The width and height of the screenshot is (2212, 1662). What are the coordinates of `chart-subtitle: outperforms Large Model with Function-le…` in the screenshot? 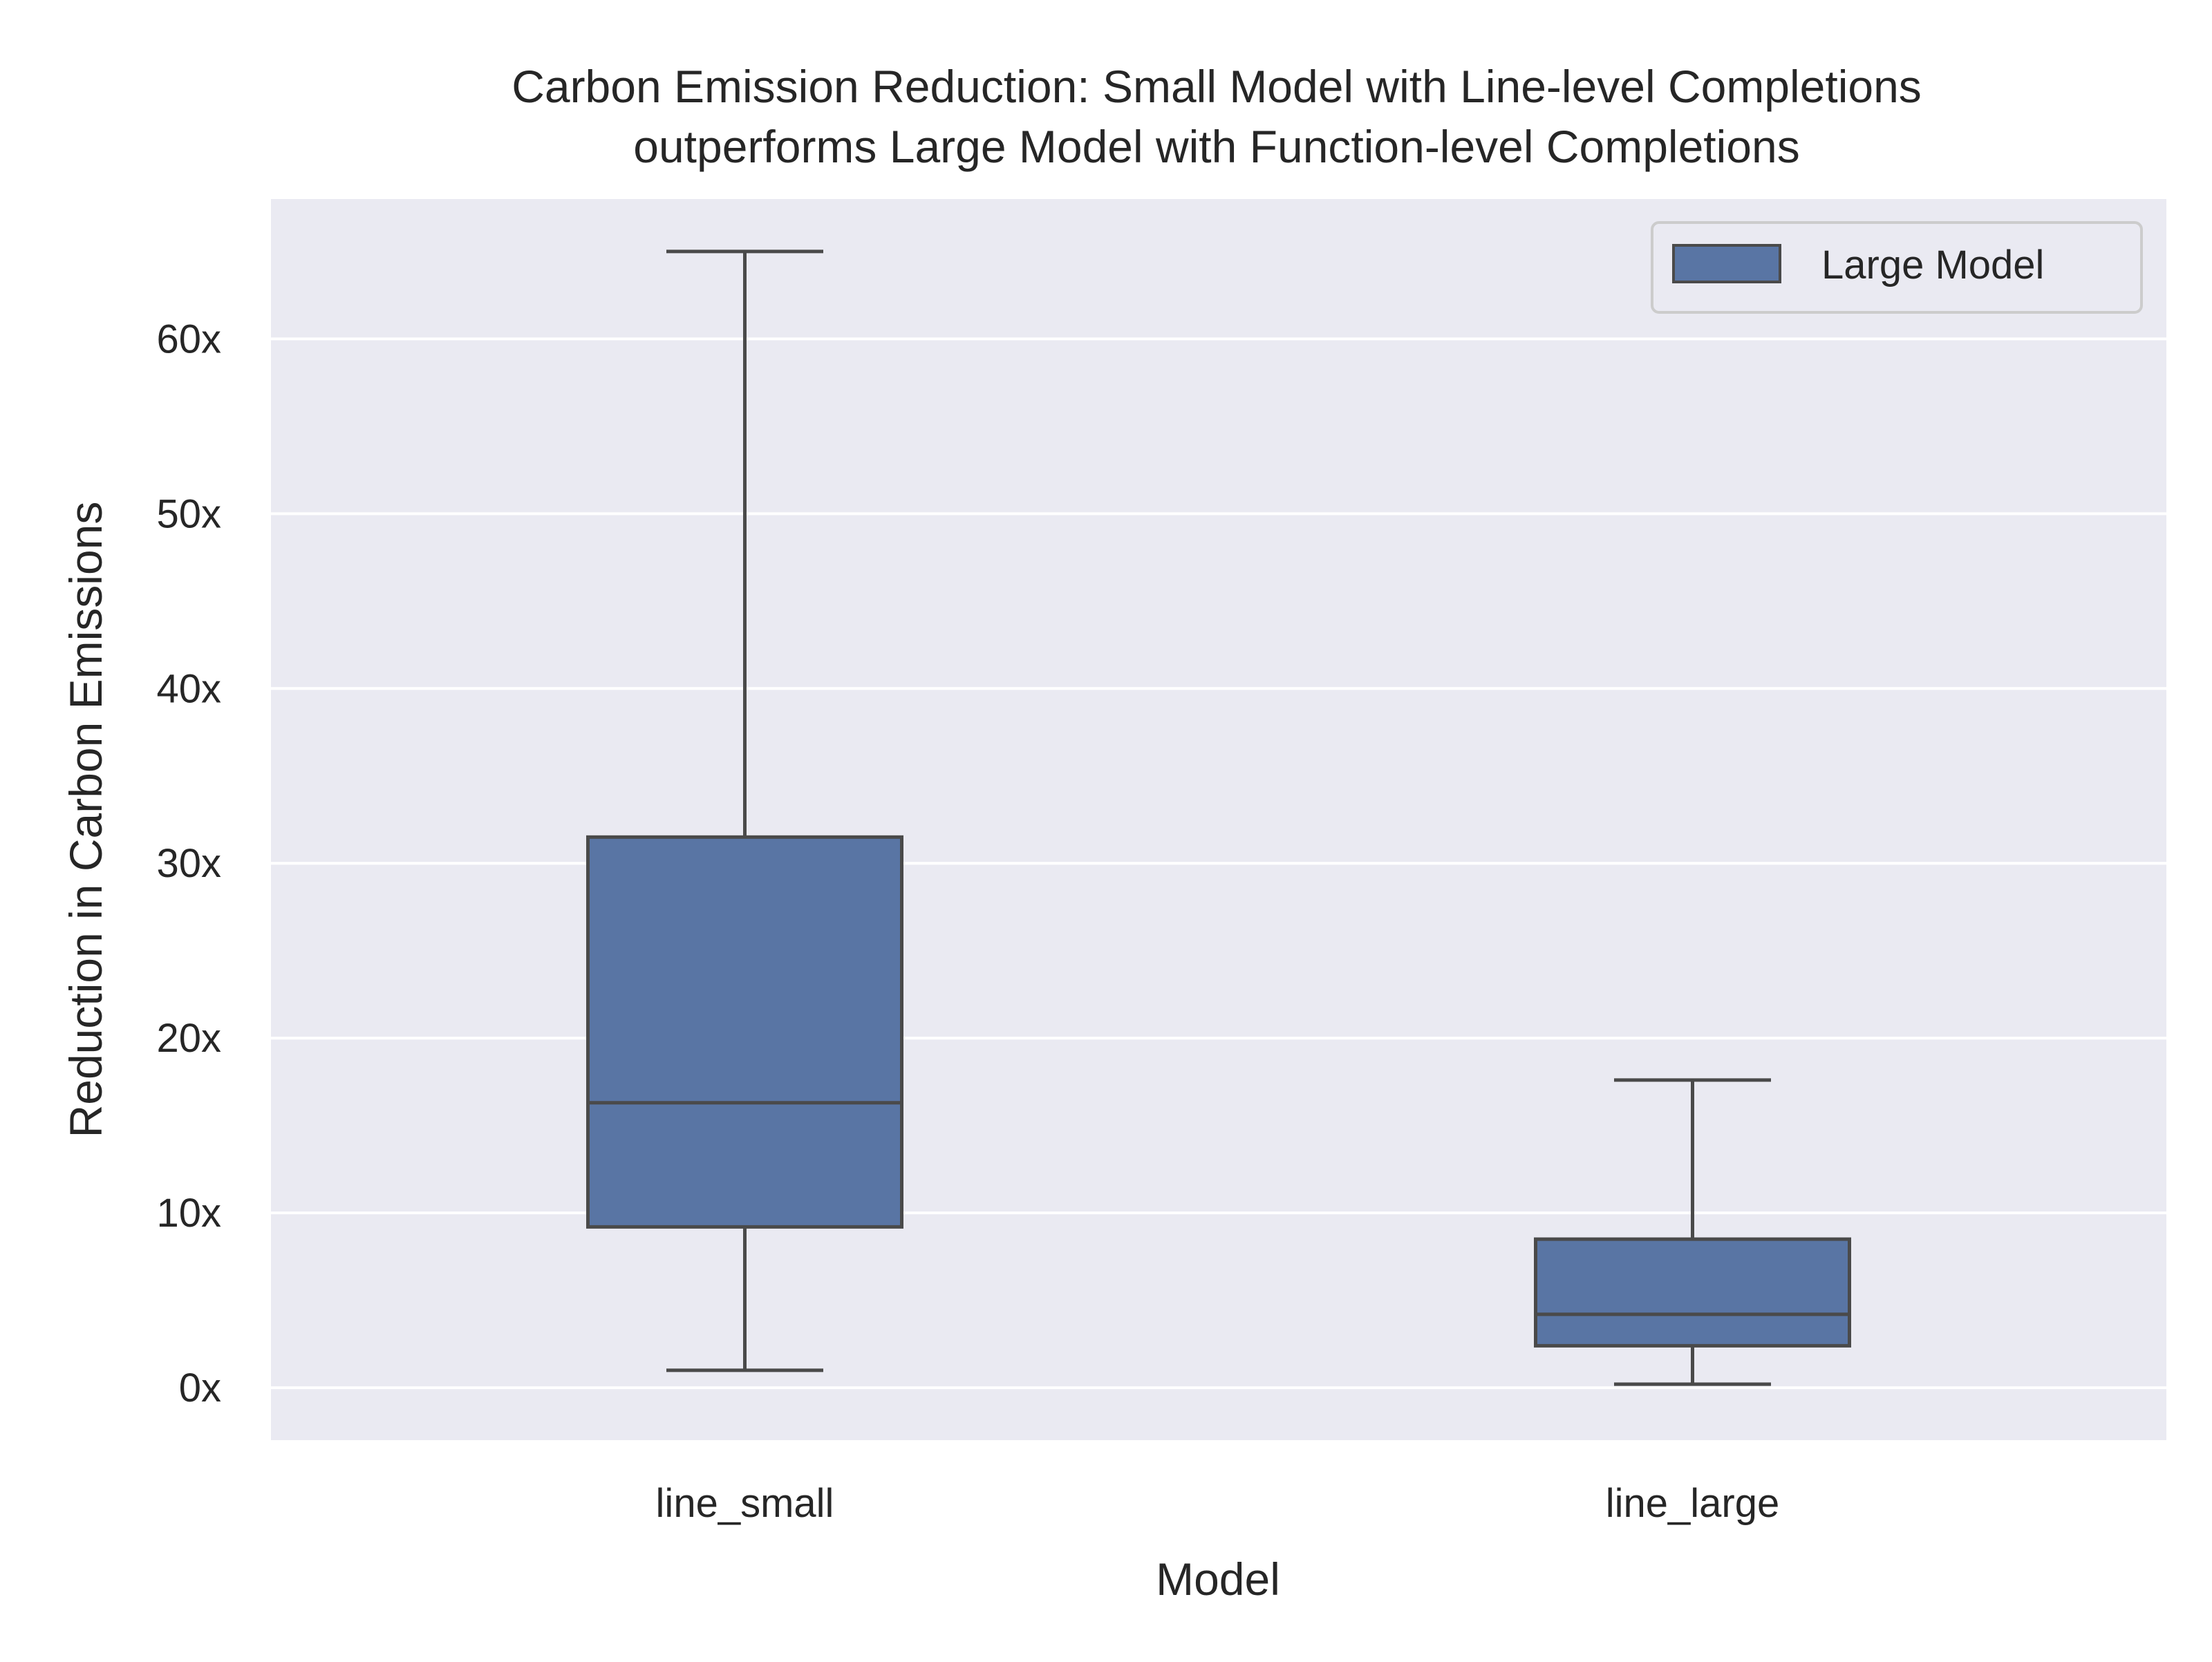 It's located at (1216, 146).